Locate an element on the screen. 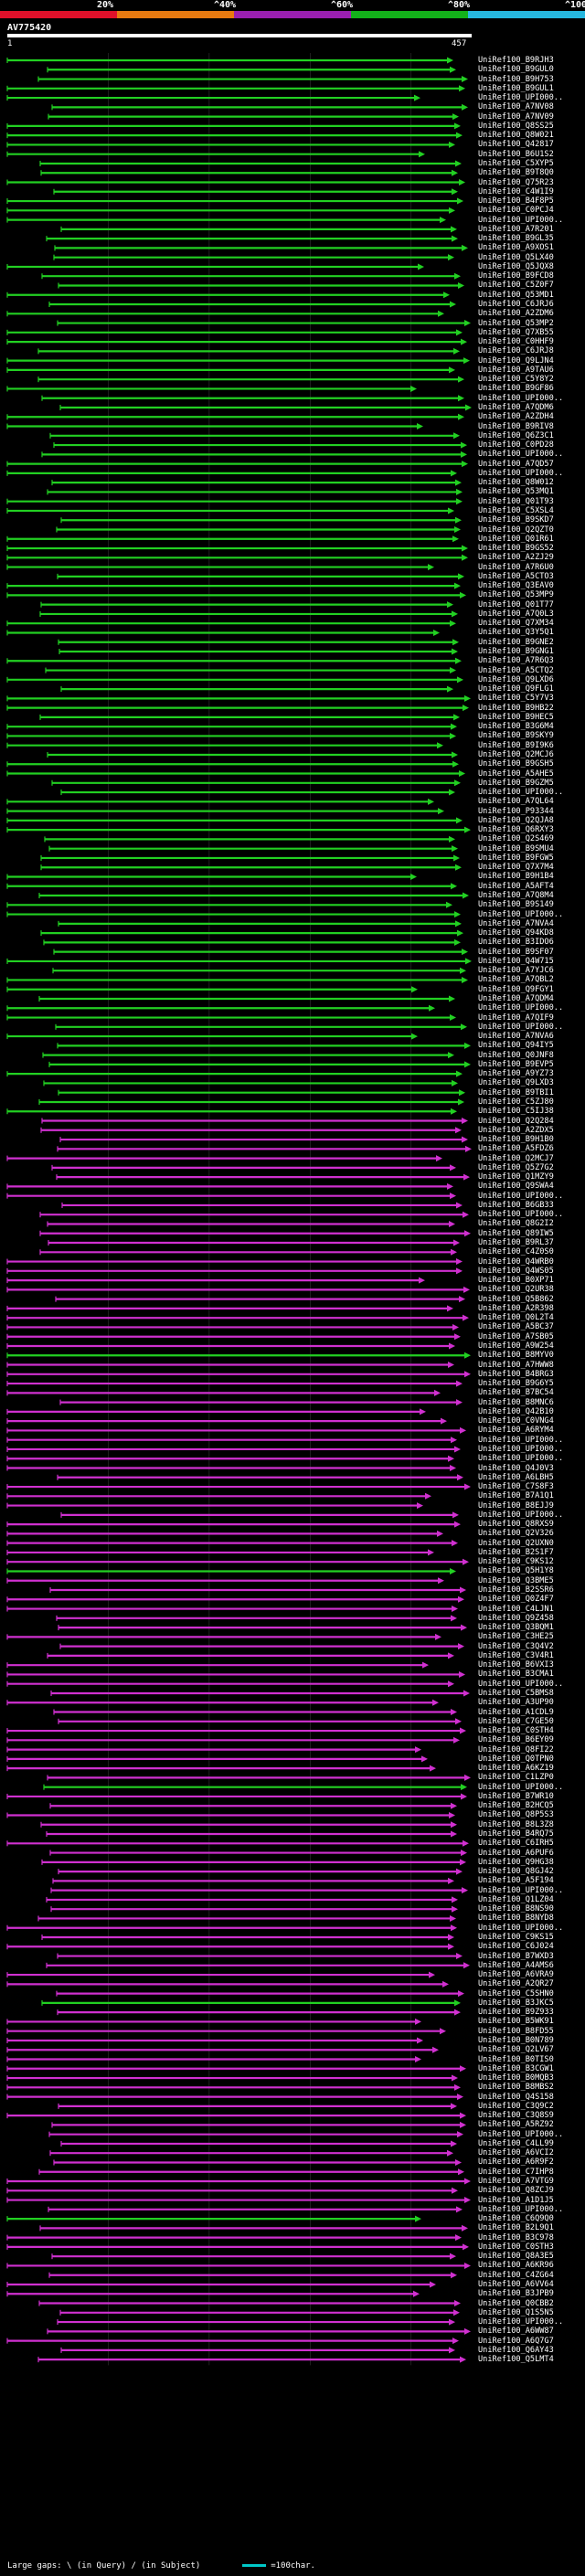 Image resolution: width=585 pixels, height=2576 pixels. hit-label: UniRef100_C7S8F3 is located at coordinates (516, 1487).